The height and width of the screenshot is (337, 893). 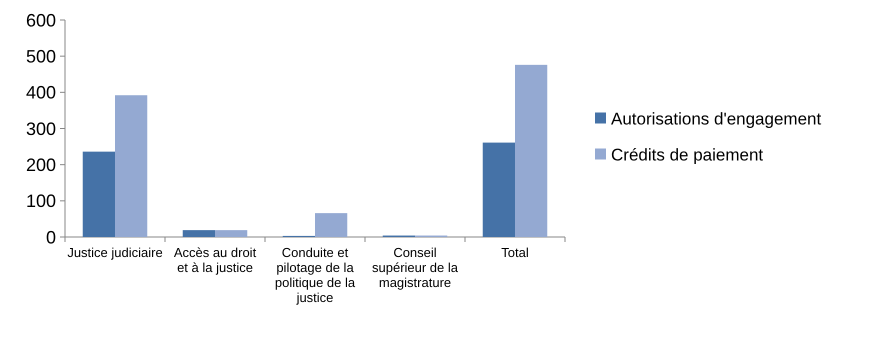 What do you see at coordinates (41, 164) in the screenshot?
I see `y-tick-label: 200` at bounding box center [41, 164].